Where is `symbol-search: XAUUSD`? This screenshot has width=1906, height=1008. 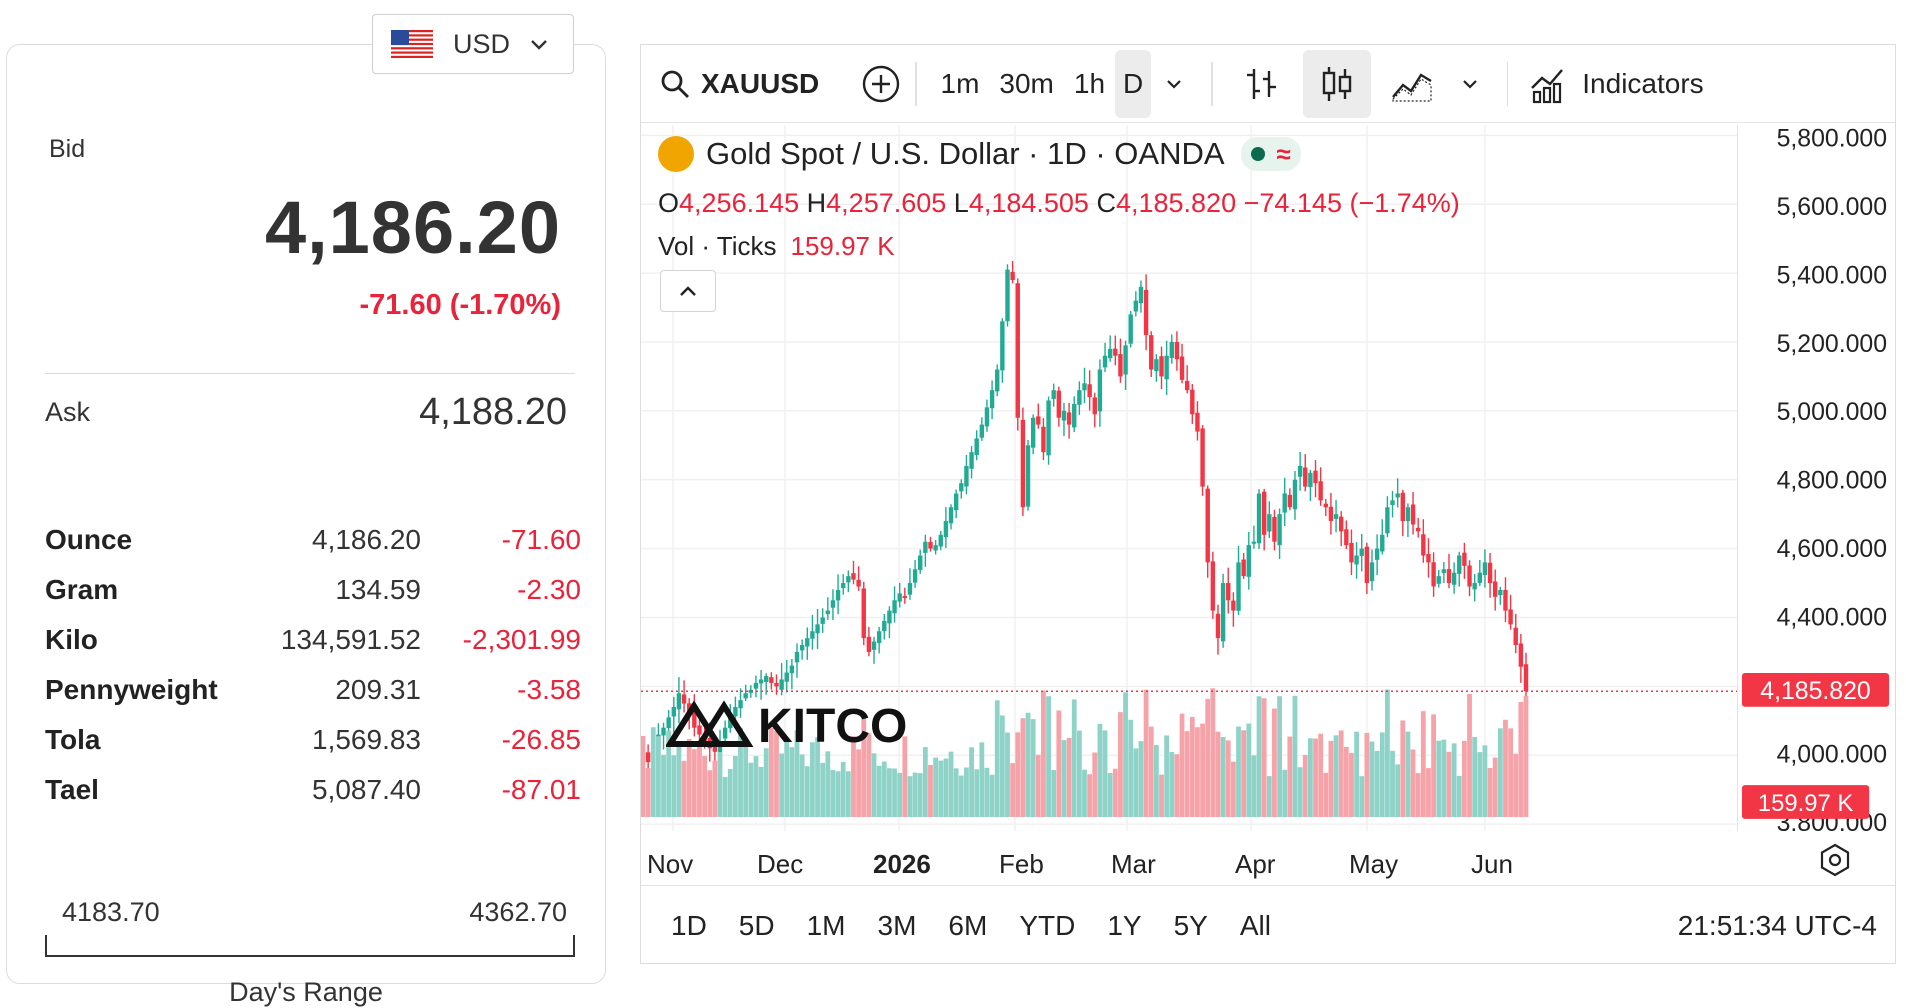 symbol-search: XAUUSD is located at coordinates (740, 84).